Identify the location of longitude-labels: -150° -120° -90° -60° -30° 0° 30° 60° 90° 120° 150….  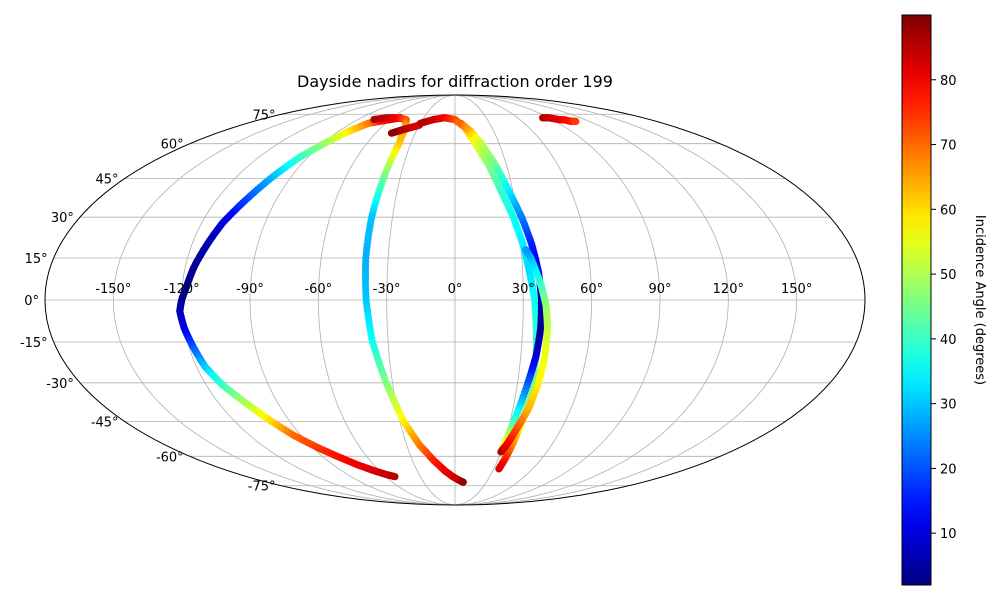
(453, 289).